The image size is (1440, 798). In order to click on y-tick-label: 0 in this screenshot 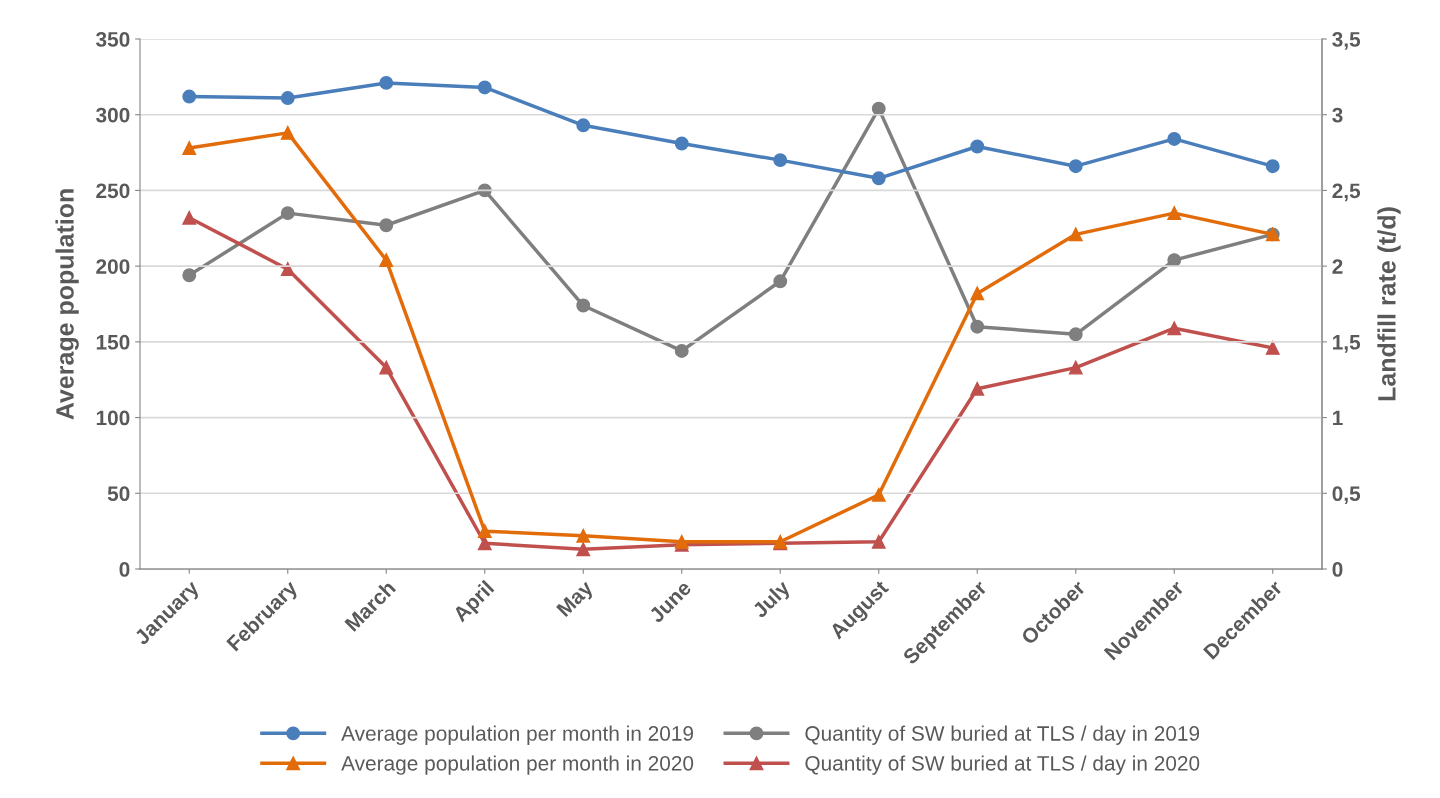, I will do `click(124, 569)`.